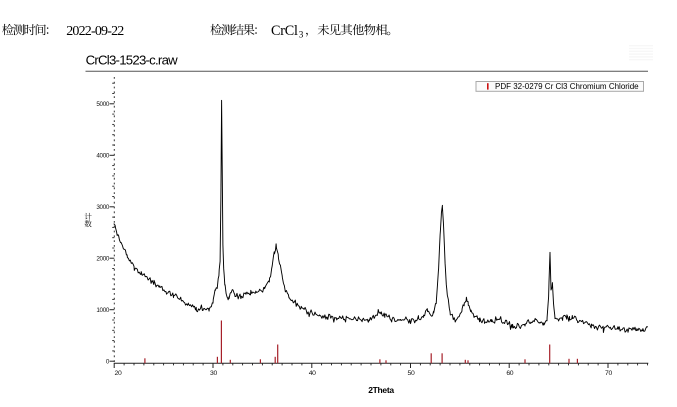  What do you see at coordinates (102, 104) in the screenshot?
I see `svg-text: 5000` at bounding box center [102, 104].